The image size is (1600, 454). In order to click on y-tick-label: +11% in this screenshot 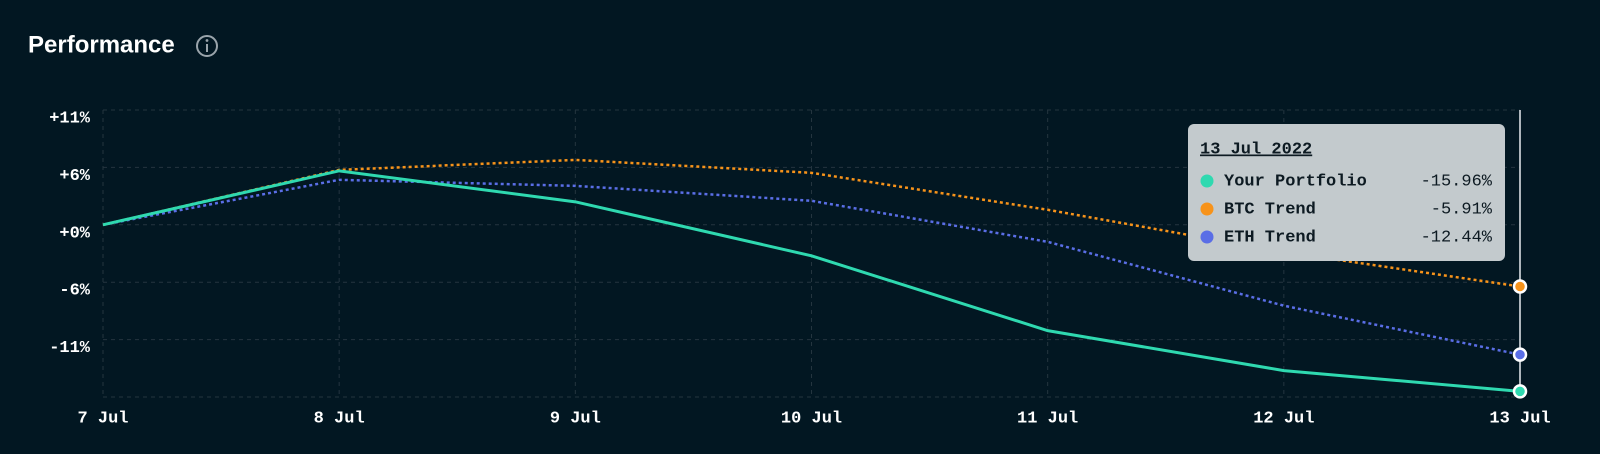, I will do `click(70, 118)`.